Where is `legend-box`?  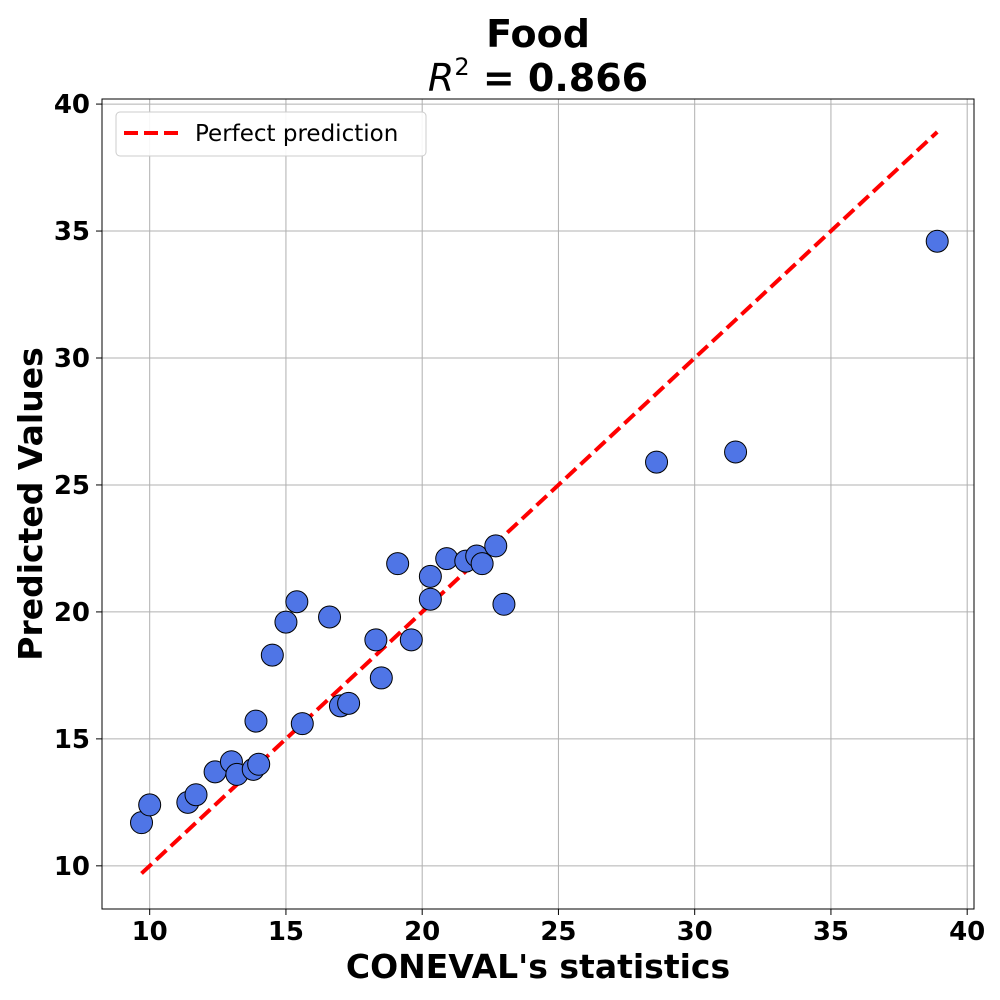 legend-box is located at coordinates (271, 134).